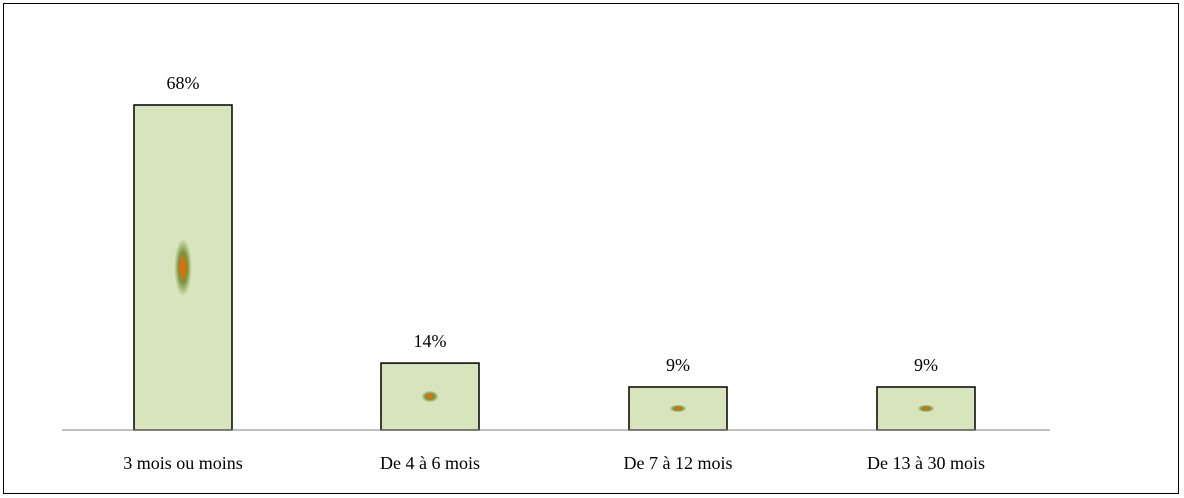 Image resolution: width=1184 pixels, height=498 pixels. Describe the element at coordinates (183, 463) in the screenshot. I see `category-label-1: 3 mois ou moins` at that location.